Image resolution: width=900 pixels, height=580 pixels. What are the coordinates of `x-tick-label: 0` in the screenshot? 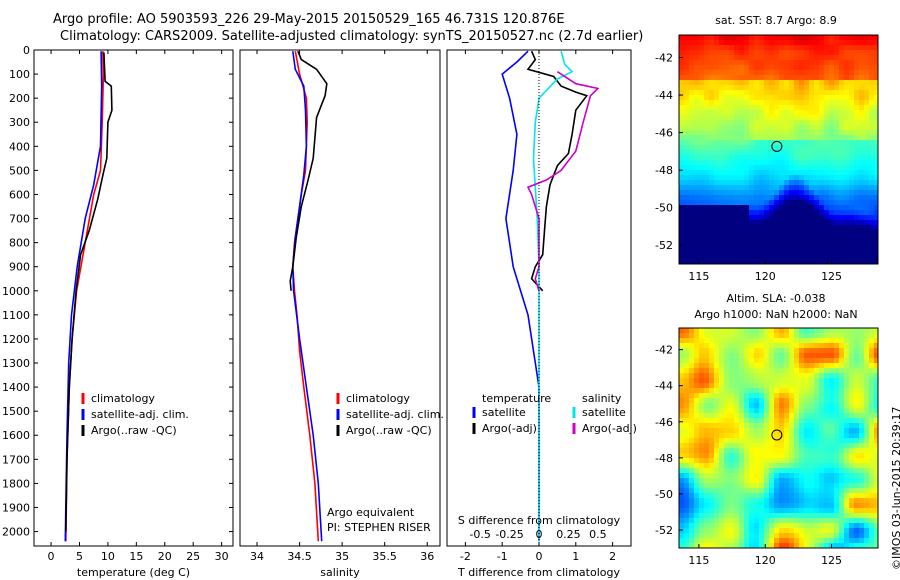 It's located at (539, 556).